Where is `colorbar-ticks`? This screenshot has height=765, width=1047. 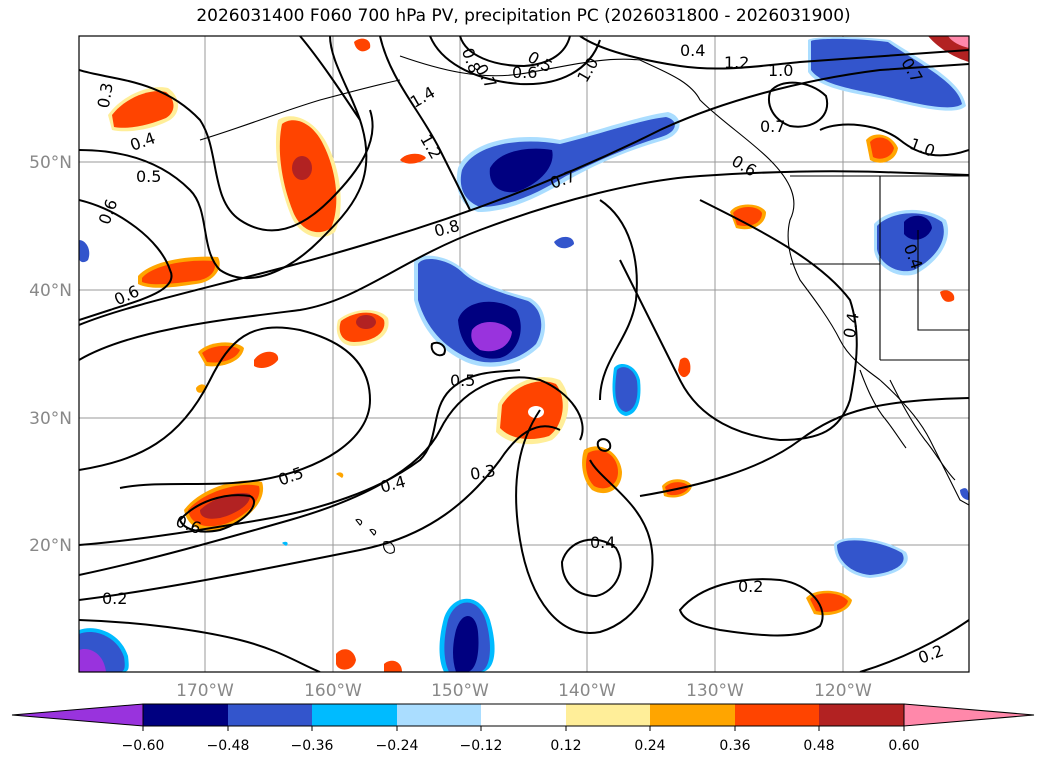
colorbar-ticks is located at coordinates (523, 728).